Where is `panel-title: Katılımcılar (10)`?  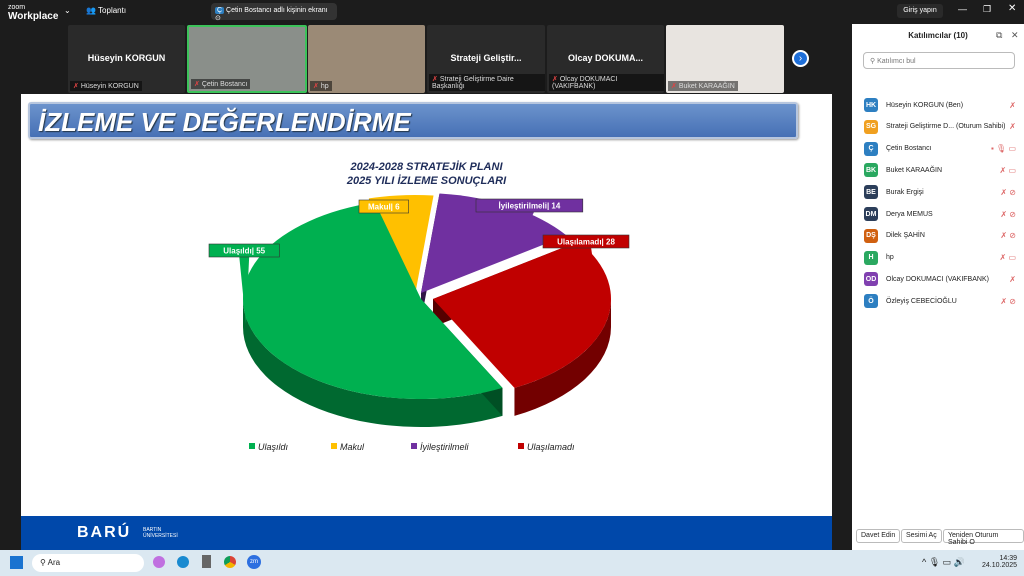 panel-title: Katılımcılar (10) is located at coordinates (938, 35).